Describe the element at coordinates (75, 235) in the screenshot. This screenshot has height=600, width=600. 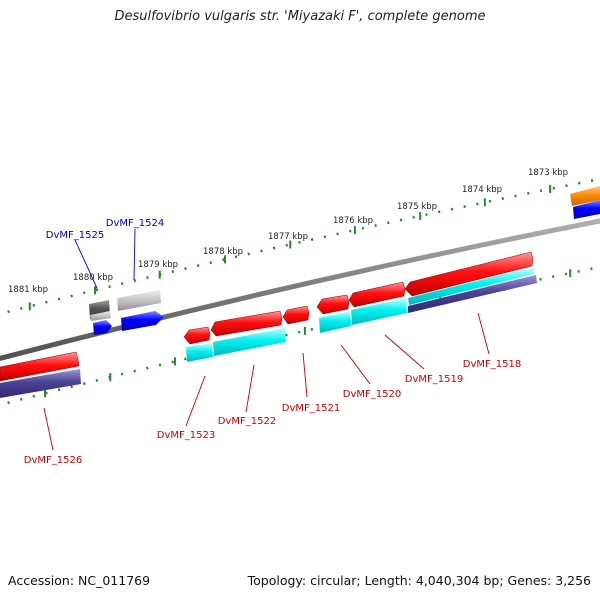
I see `gene-label-dvmf-1525: DvMF_1525` at that location.